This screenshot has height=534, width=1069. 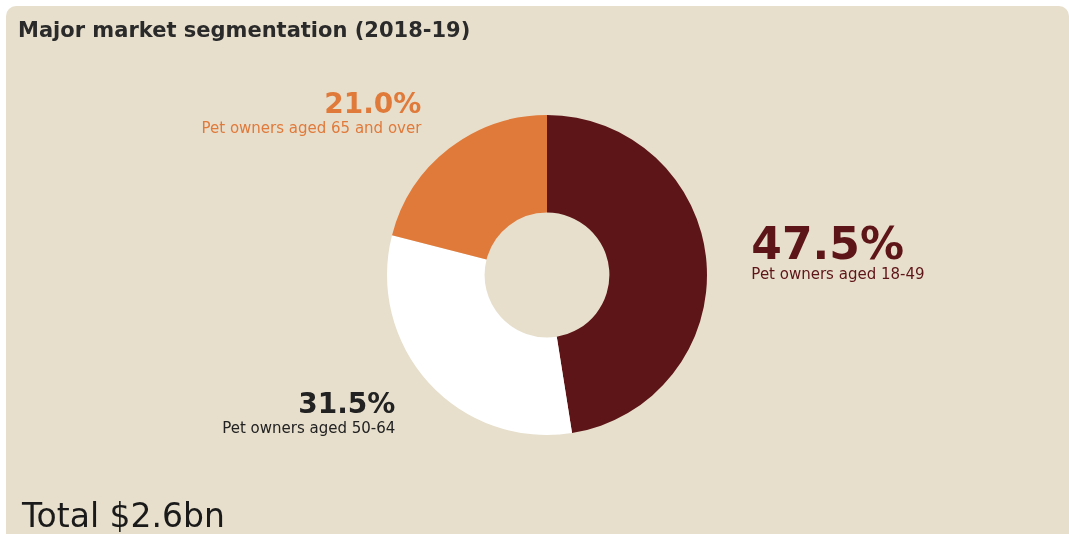 What do you see at coordinates (347, 403) in the screenshot?
I see `data-label: 31.5%` at bounding box center [347, 403].